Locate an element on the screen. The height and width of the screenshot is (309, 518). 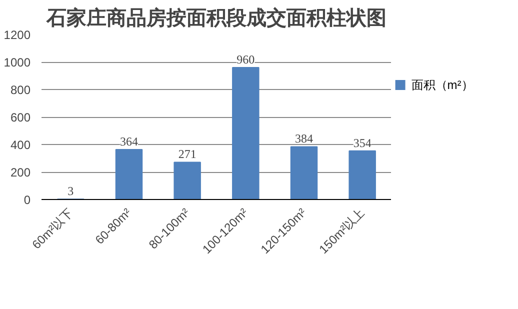
data-label: 384 is located at coordinates (304, 139).